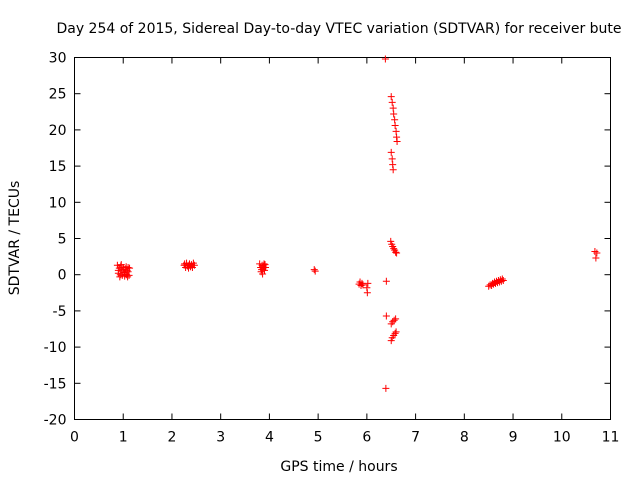  What do you see at coordinates (58, 95) in the screenshot?
I see `y-tick-label: 25` at bounding box center [58, 95].